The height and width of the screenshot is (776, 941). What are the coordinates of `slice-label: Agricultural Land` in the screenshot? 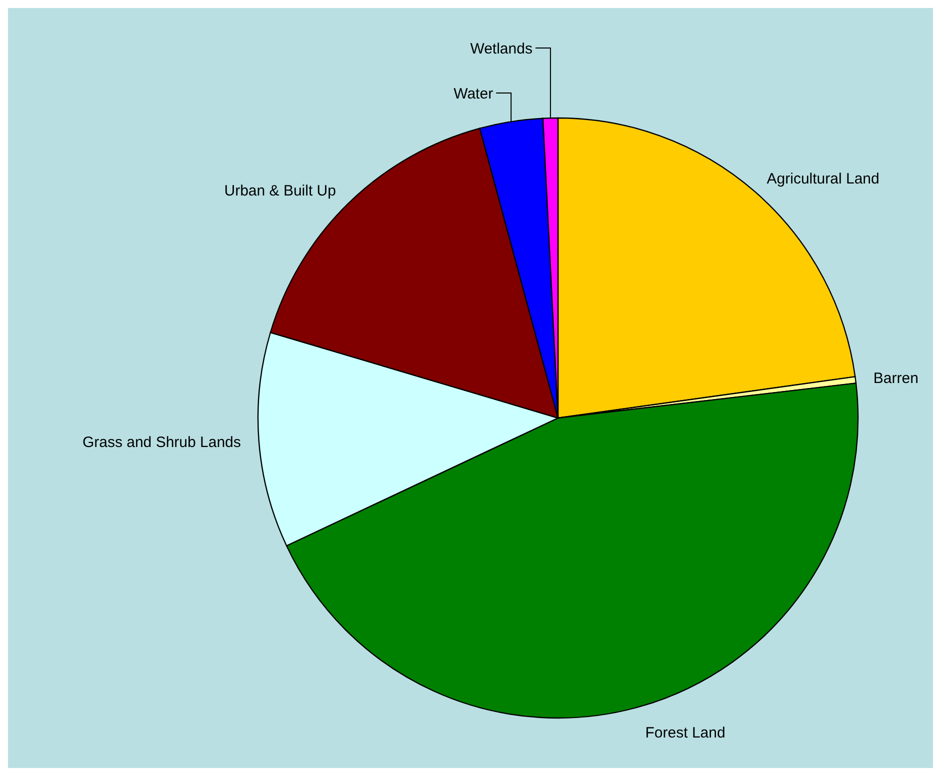 It's located at (823, 179).